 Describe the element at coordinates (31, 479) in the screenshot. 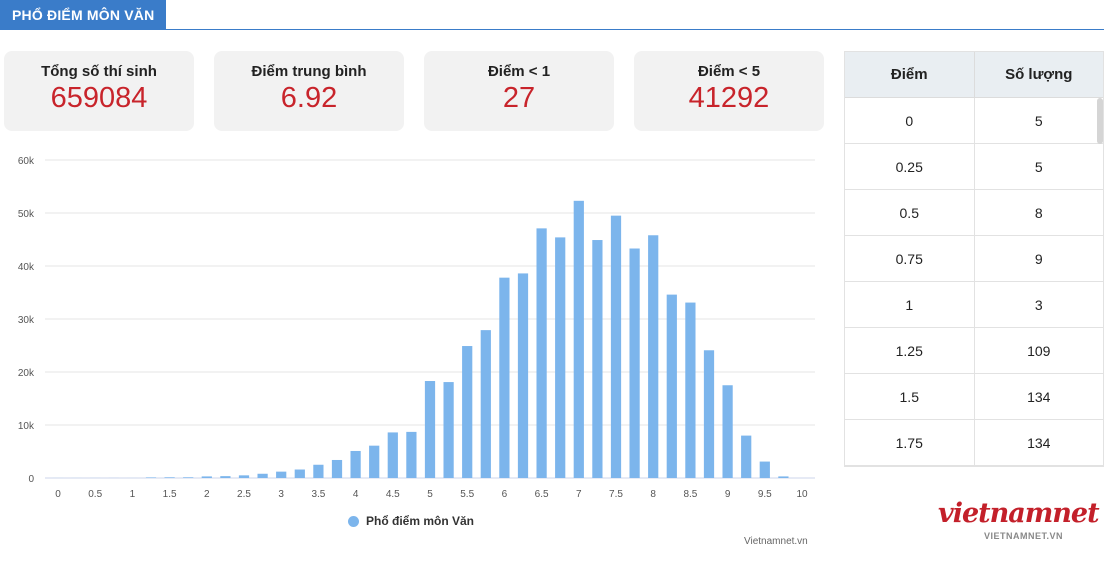

I see `y-tick-label: 0` at that location.